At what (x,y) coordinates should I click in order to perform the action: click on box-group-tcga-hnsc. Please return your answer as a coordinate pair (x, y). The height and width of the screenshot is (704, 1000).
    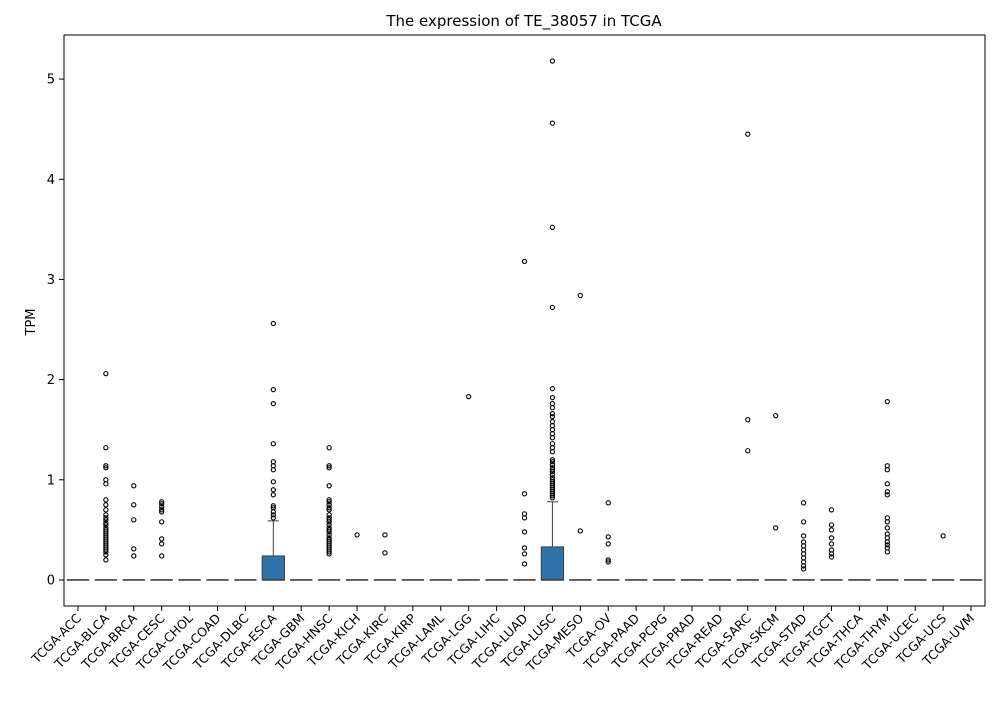
    Looking at the image, I should click on (329, 513).